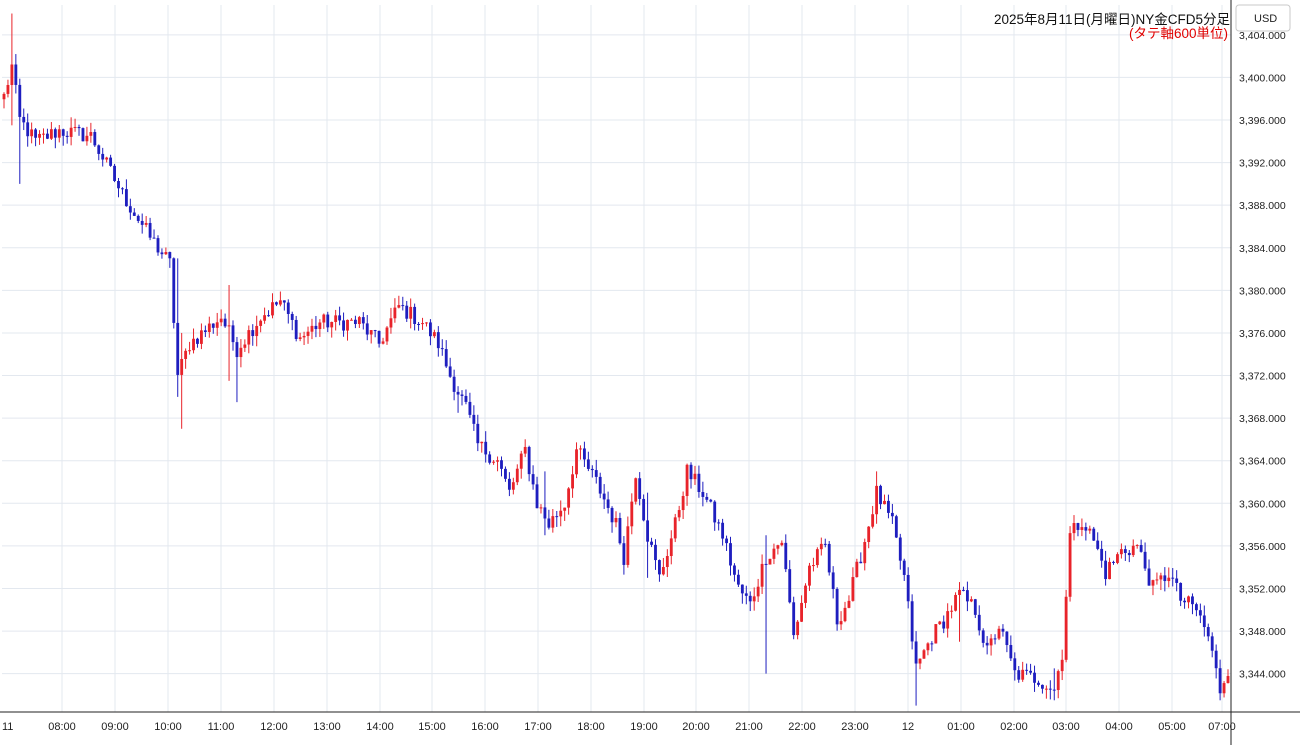 The width and height of the screenshot is (1300, 745). What do you see at coordinates (855, 727) in the screenshot?
I see `x-tick-label: 23:00` at bounding box center [855, 727].